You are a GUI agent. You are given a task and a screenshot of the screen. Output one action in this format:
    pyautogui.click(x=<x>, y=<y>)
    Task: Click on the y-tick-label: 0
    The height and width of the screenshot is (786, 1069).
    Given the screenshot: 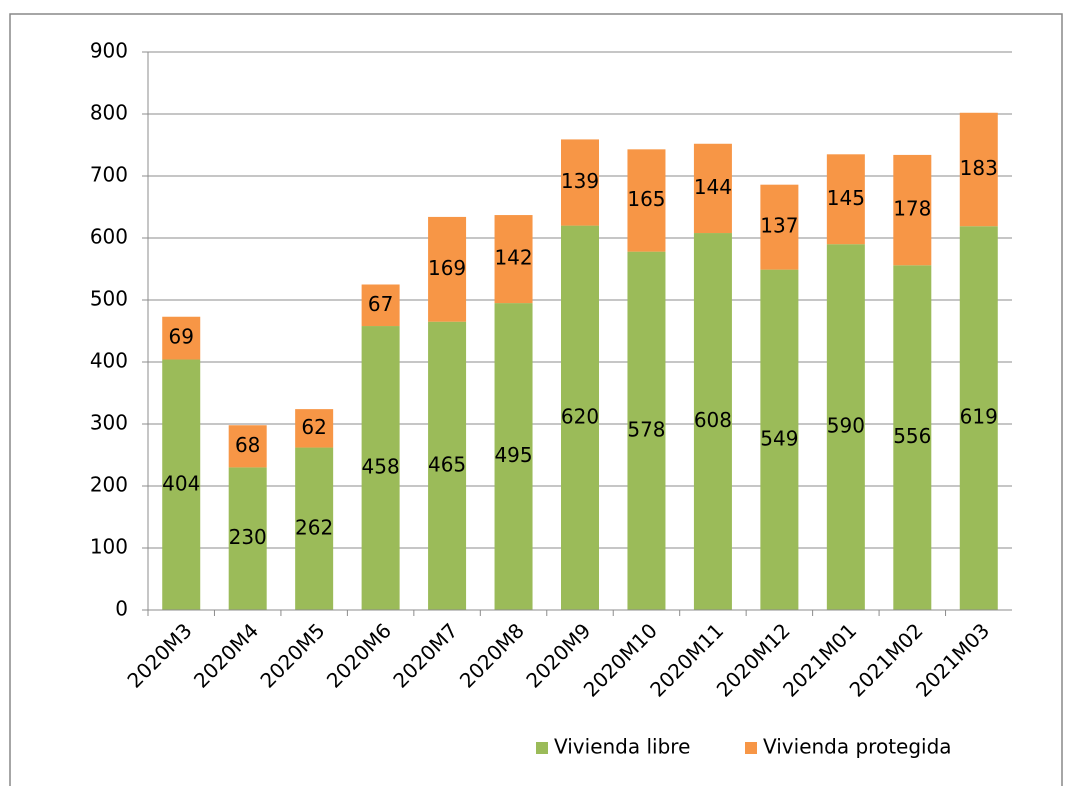 What is the action you would take?
    pyautogui.click(x=121, y=609)
    